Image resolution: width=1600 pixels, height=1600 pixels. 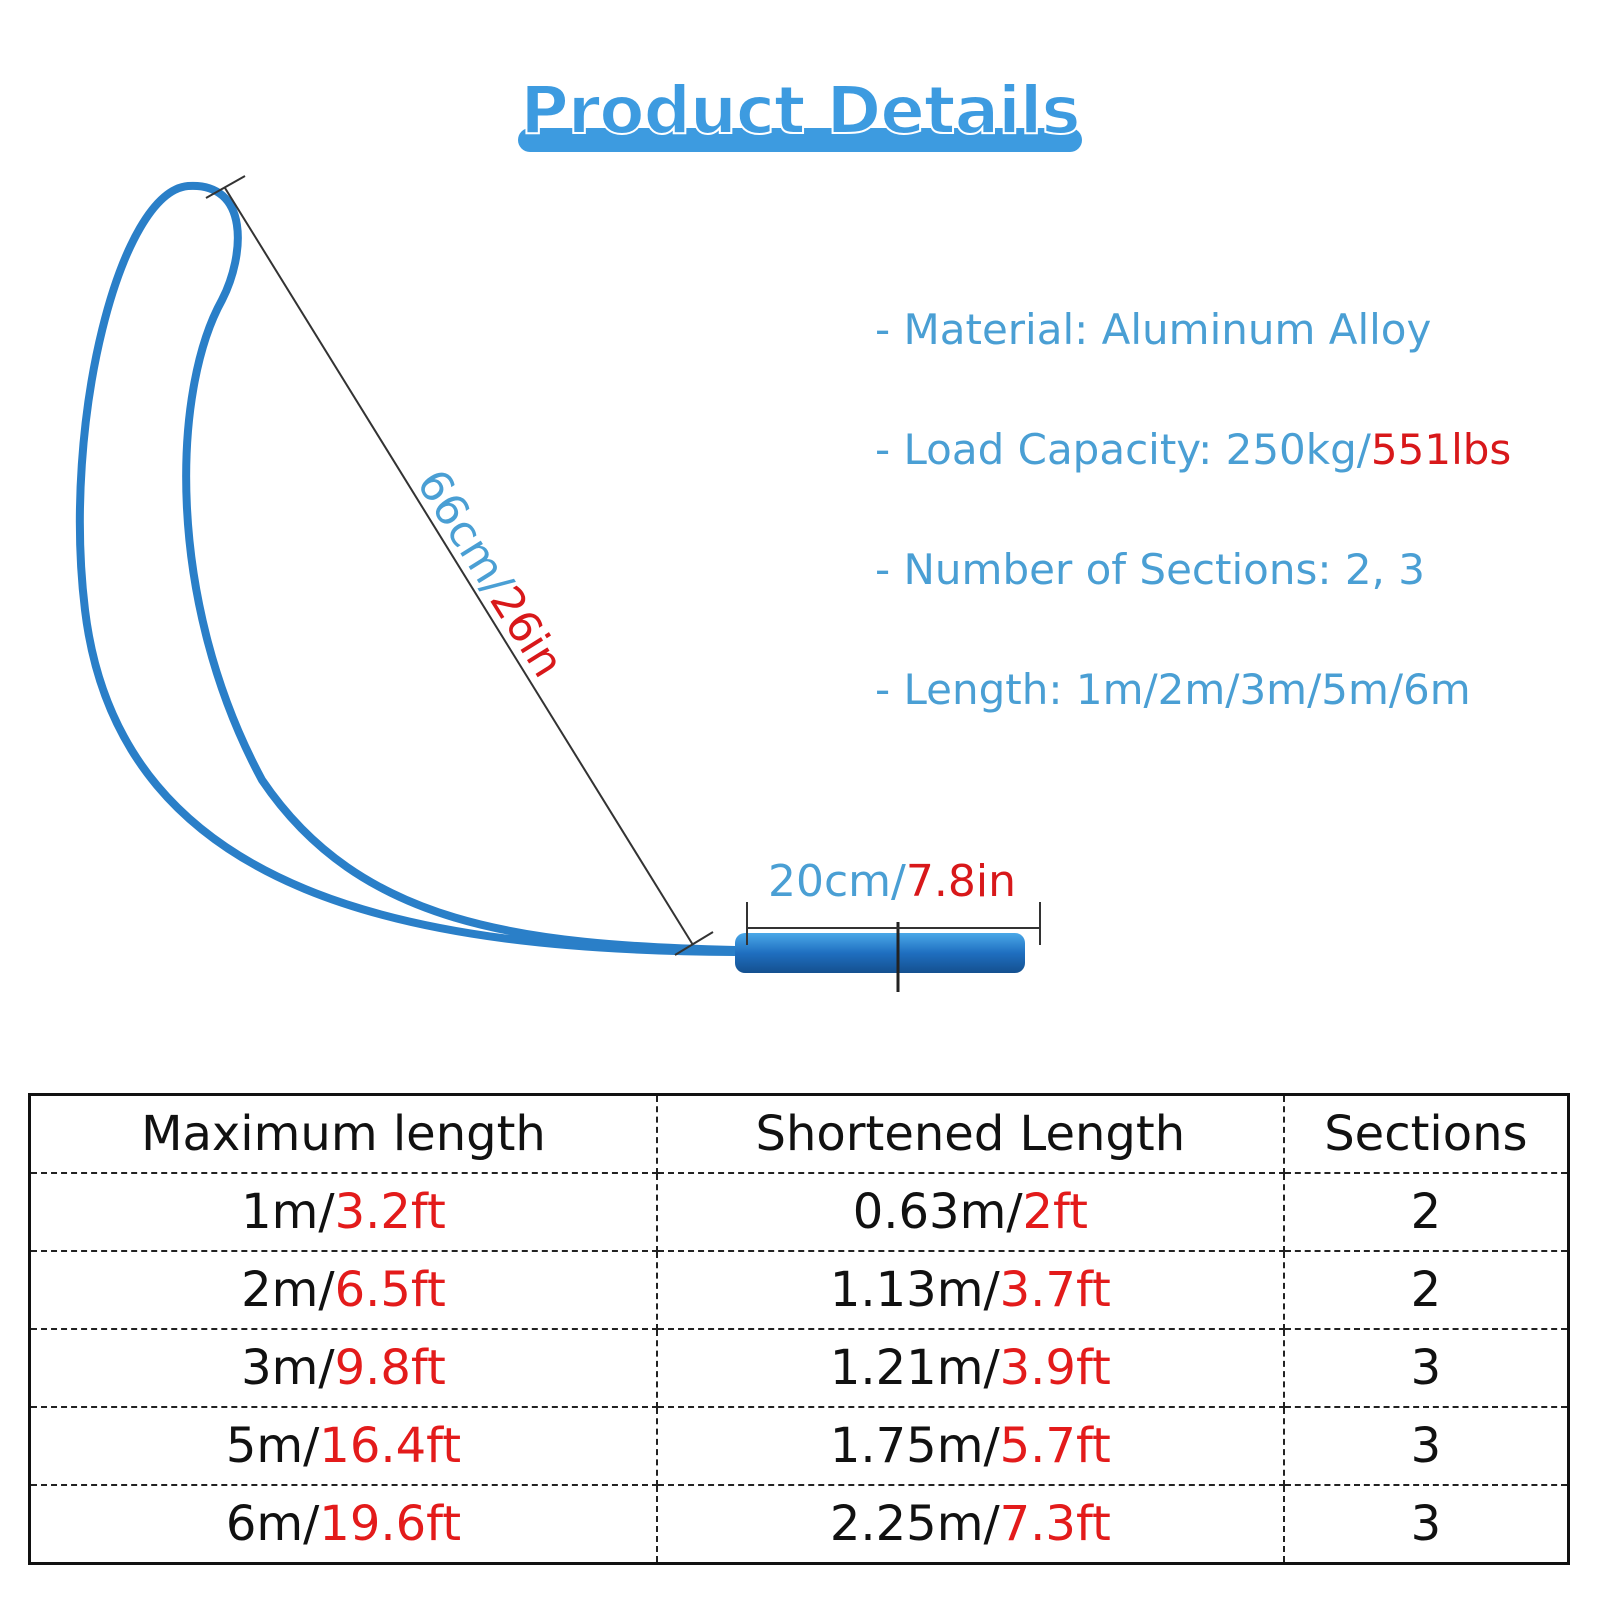 What do you see at coordinates (800, 140) in the screenshot?
I see `title-underline` at bounding box center [800, 140].